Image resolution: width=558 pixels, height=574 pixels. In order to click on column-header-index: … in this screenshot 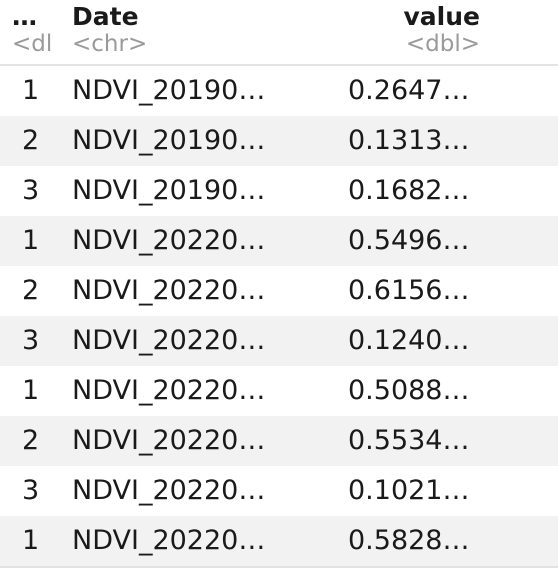, I will do `click(24, 16)`.